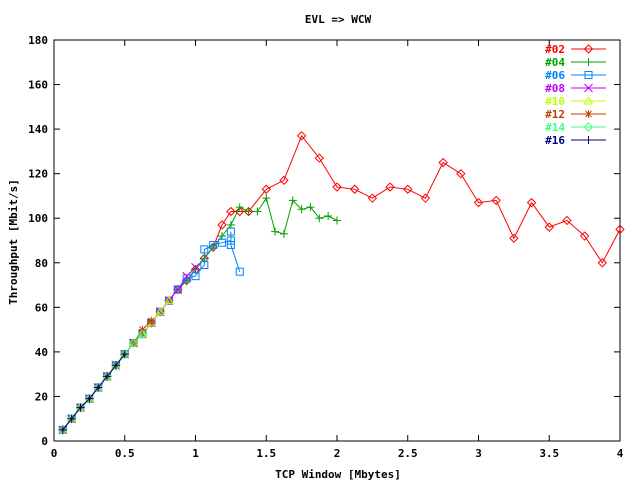 The height and width of the screenshot is (484, 640). What do you see at coordinates (338, 19) in the screenshot?
I see `chart-title: EVL => WCW` at bounding box center [338, 19].